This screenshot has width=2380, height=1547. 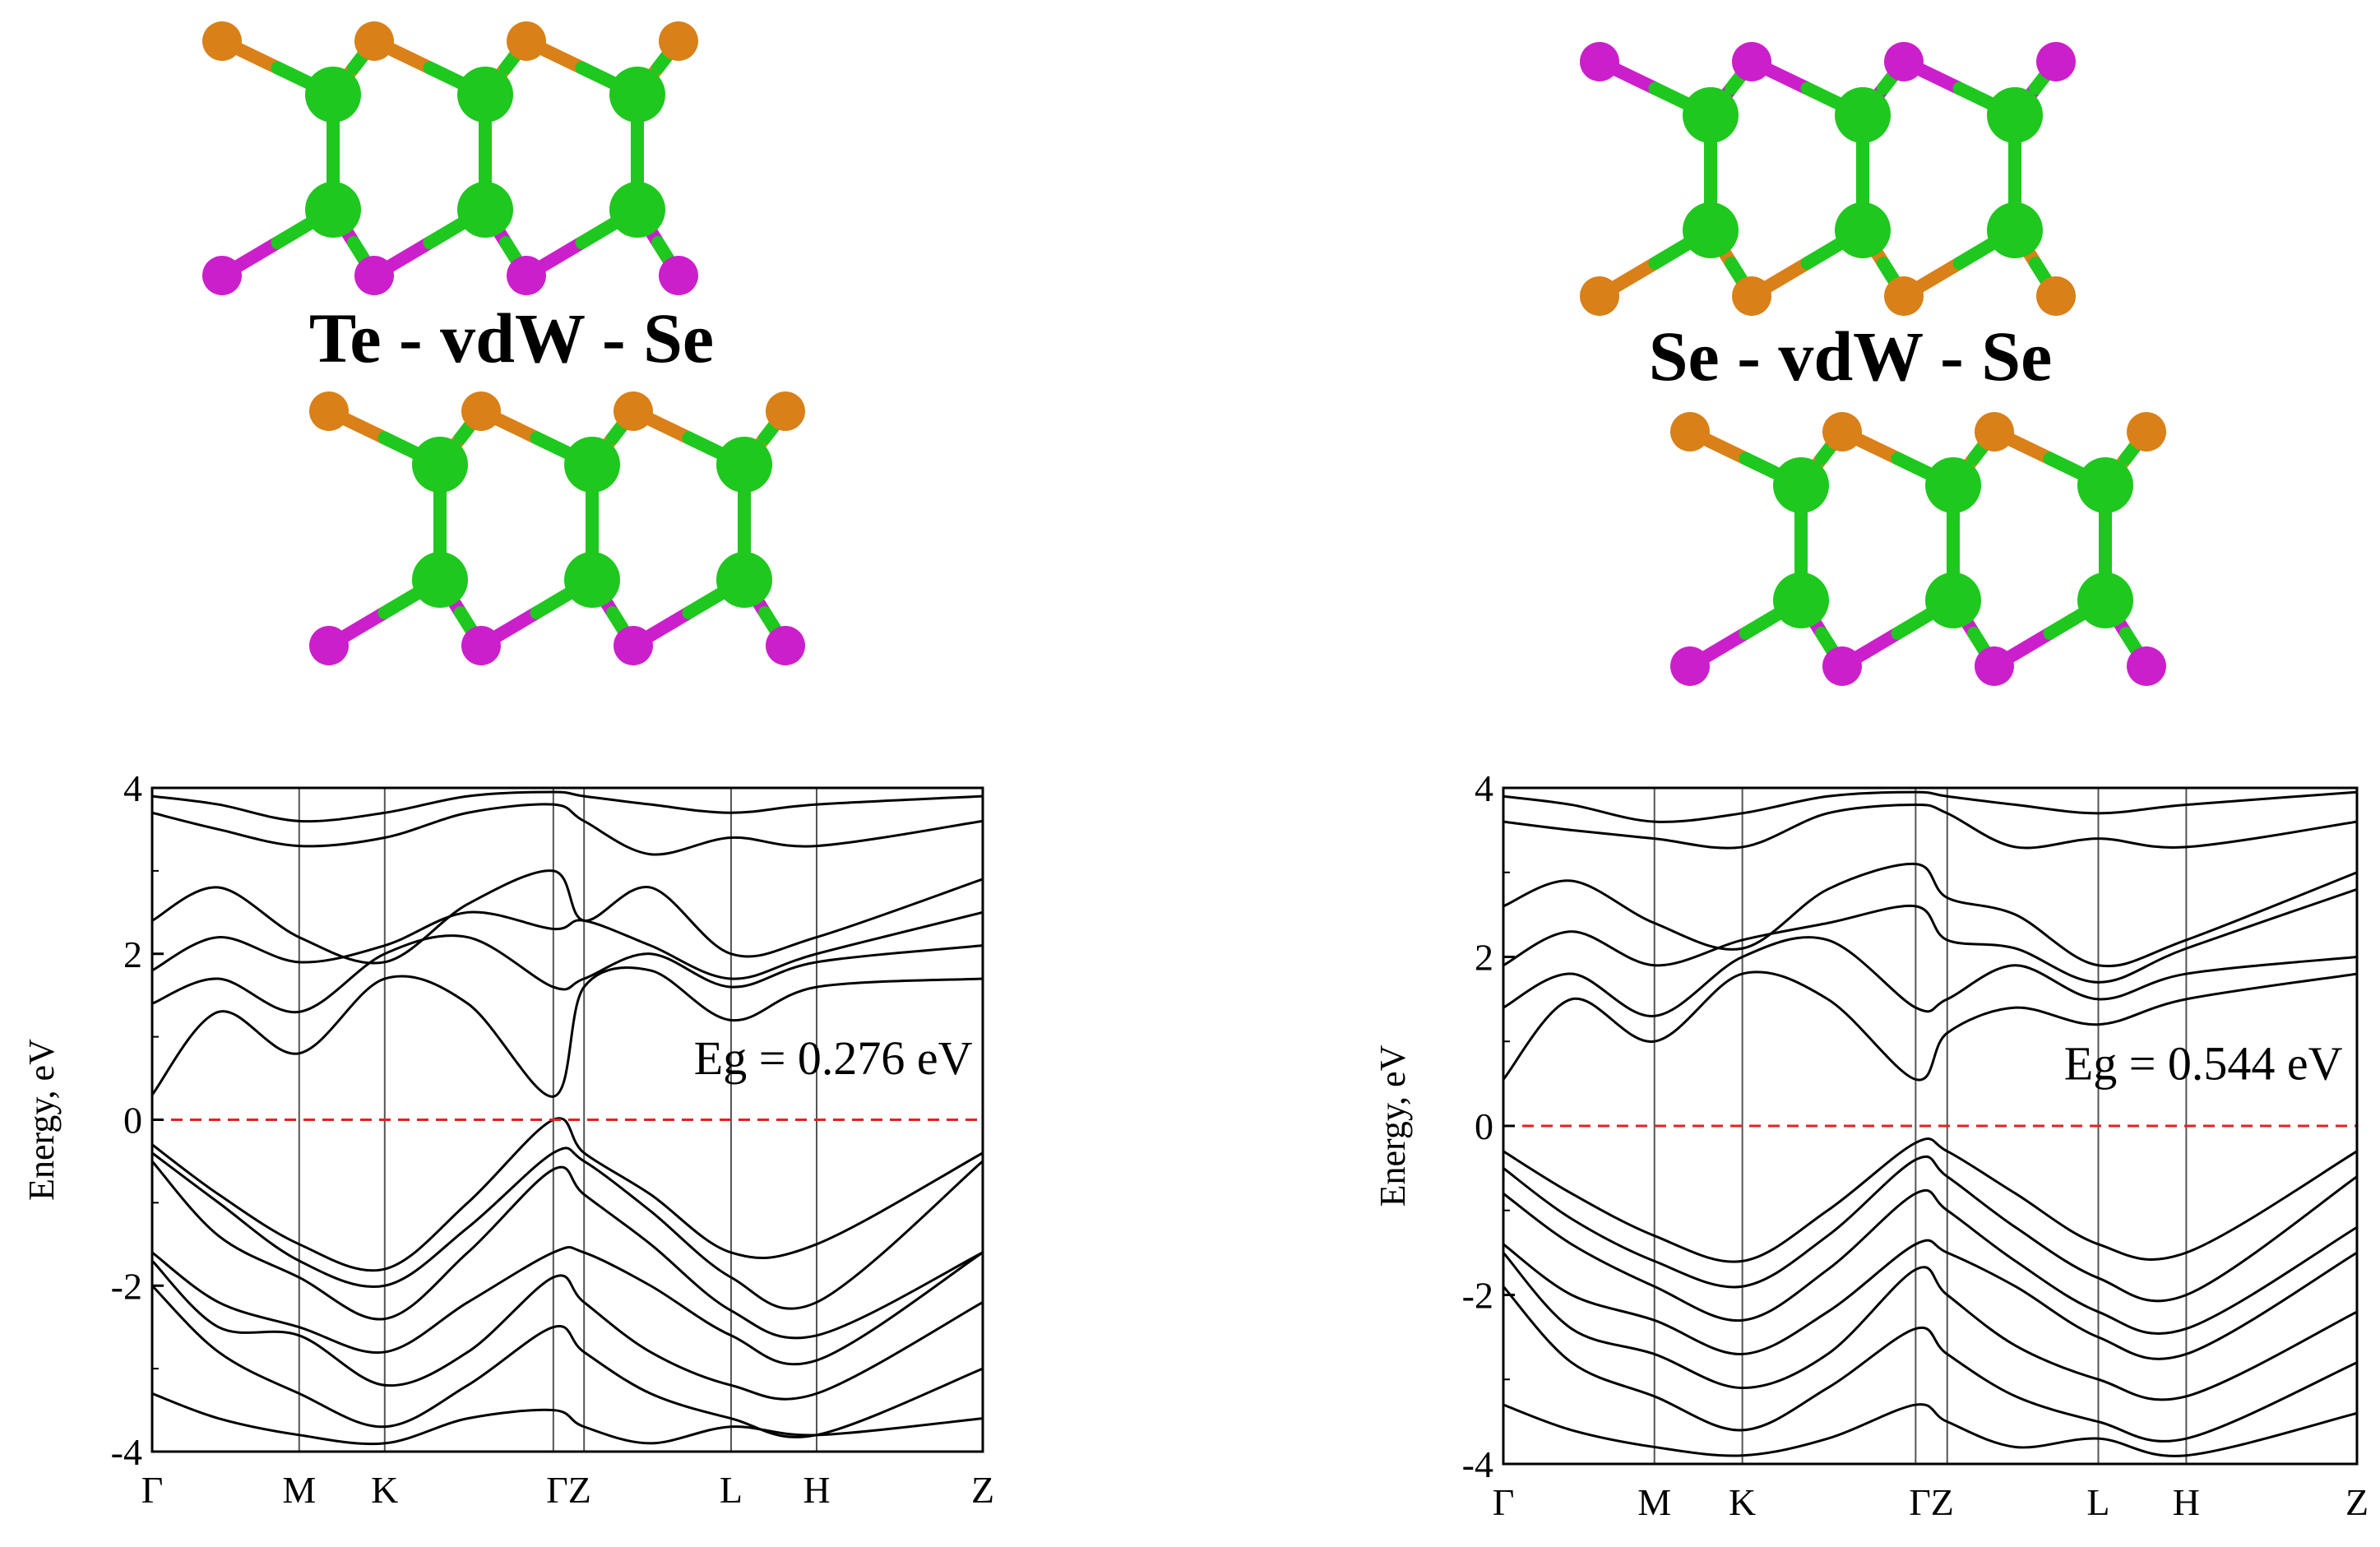 I want to click on bandgap-annotation: Eg = 0.276 eV, so click(x=833, y=1058).